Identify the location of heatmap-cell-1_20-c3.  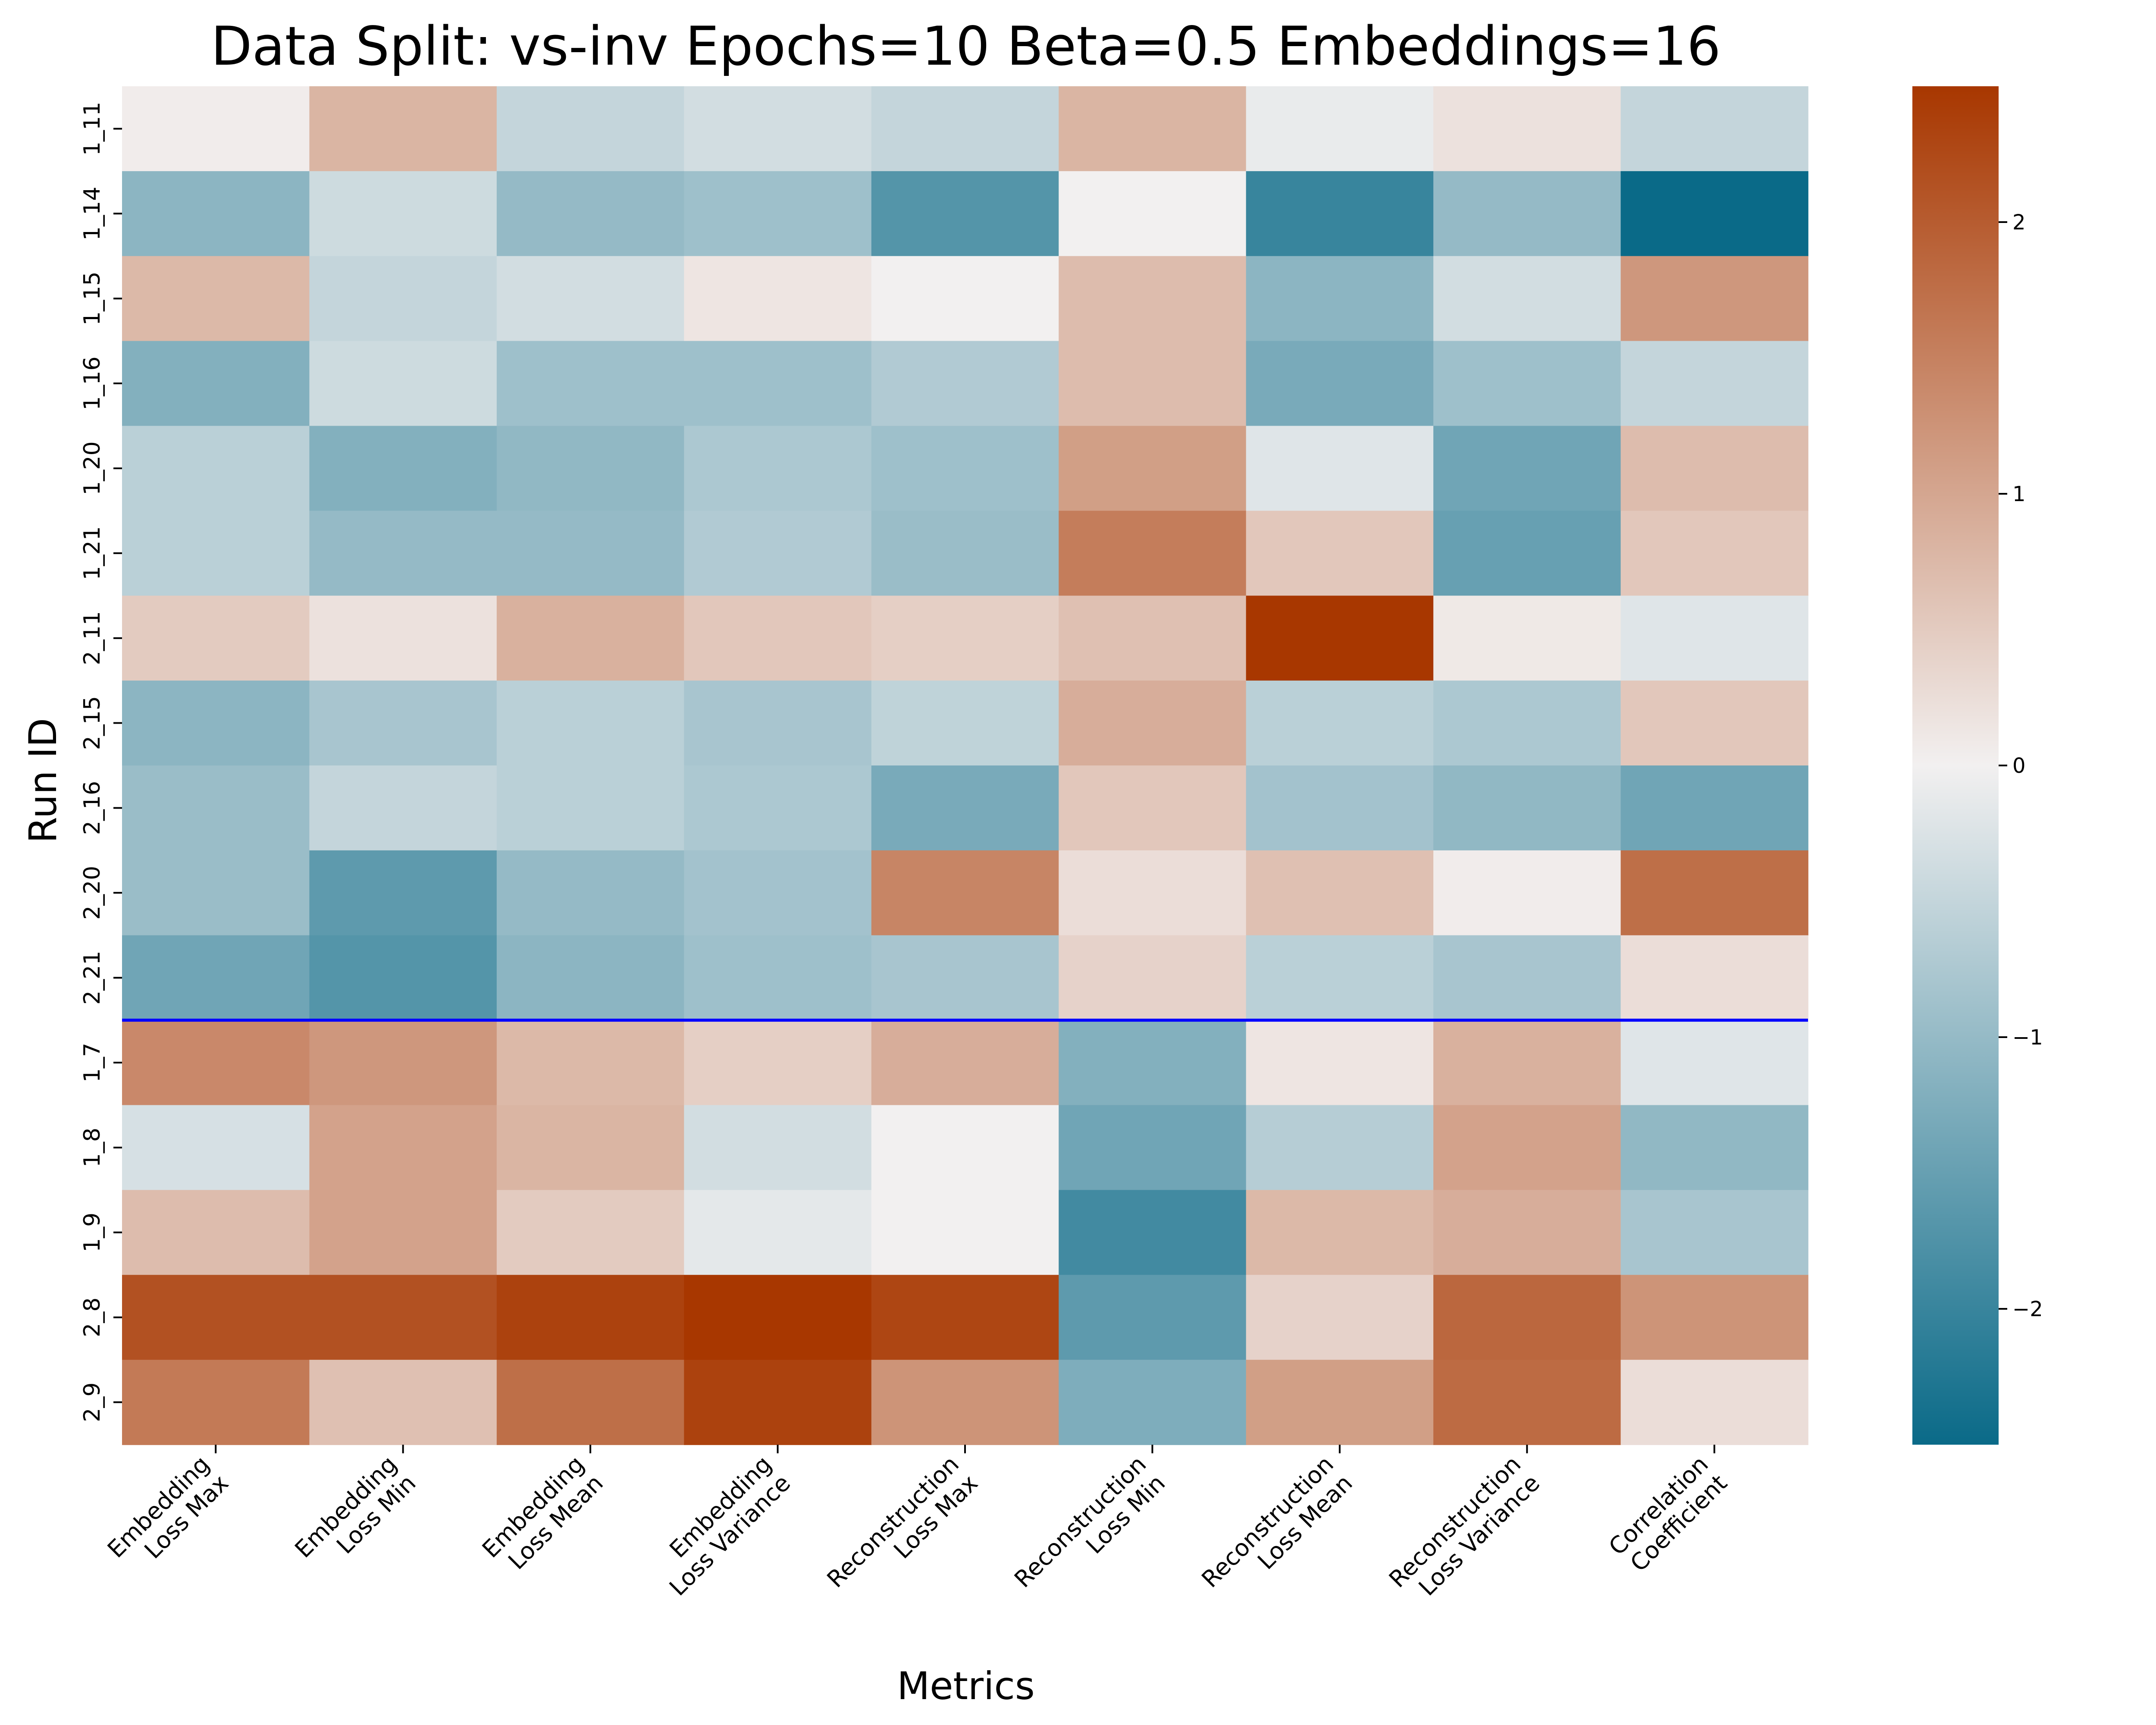
(778, 469).